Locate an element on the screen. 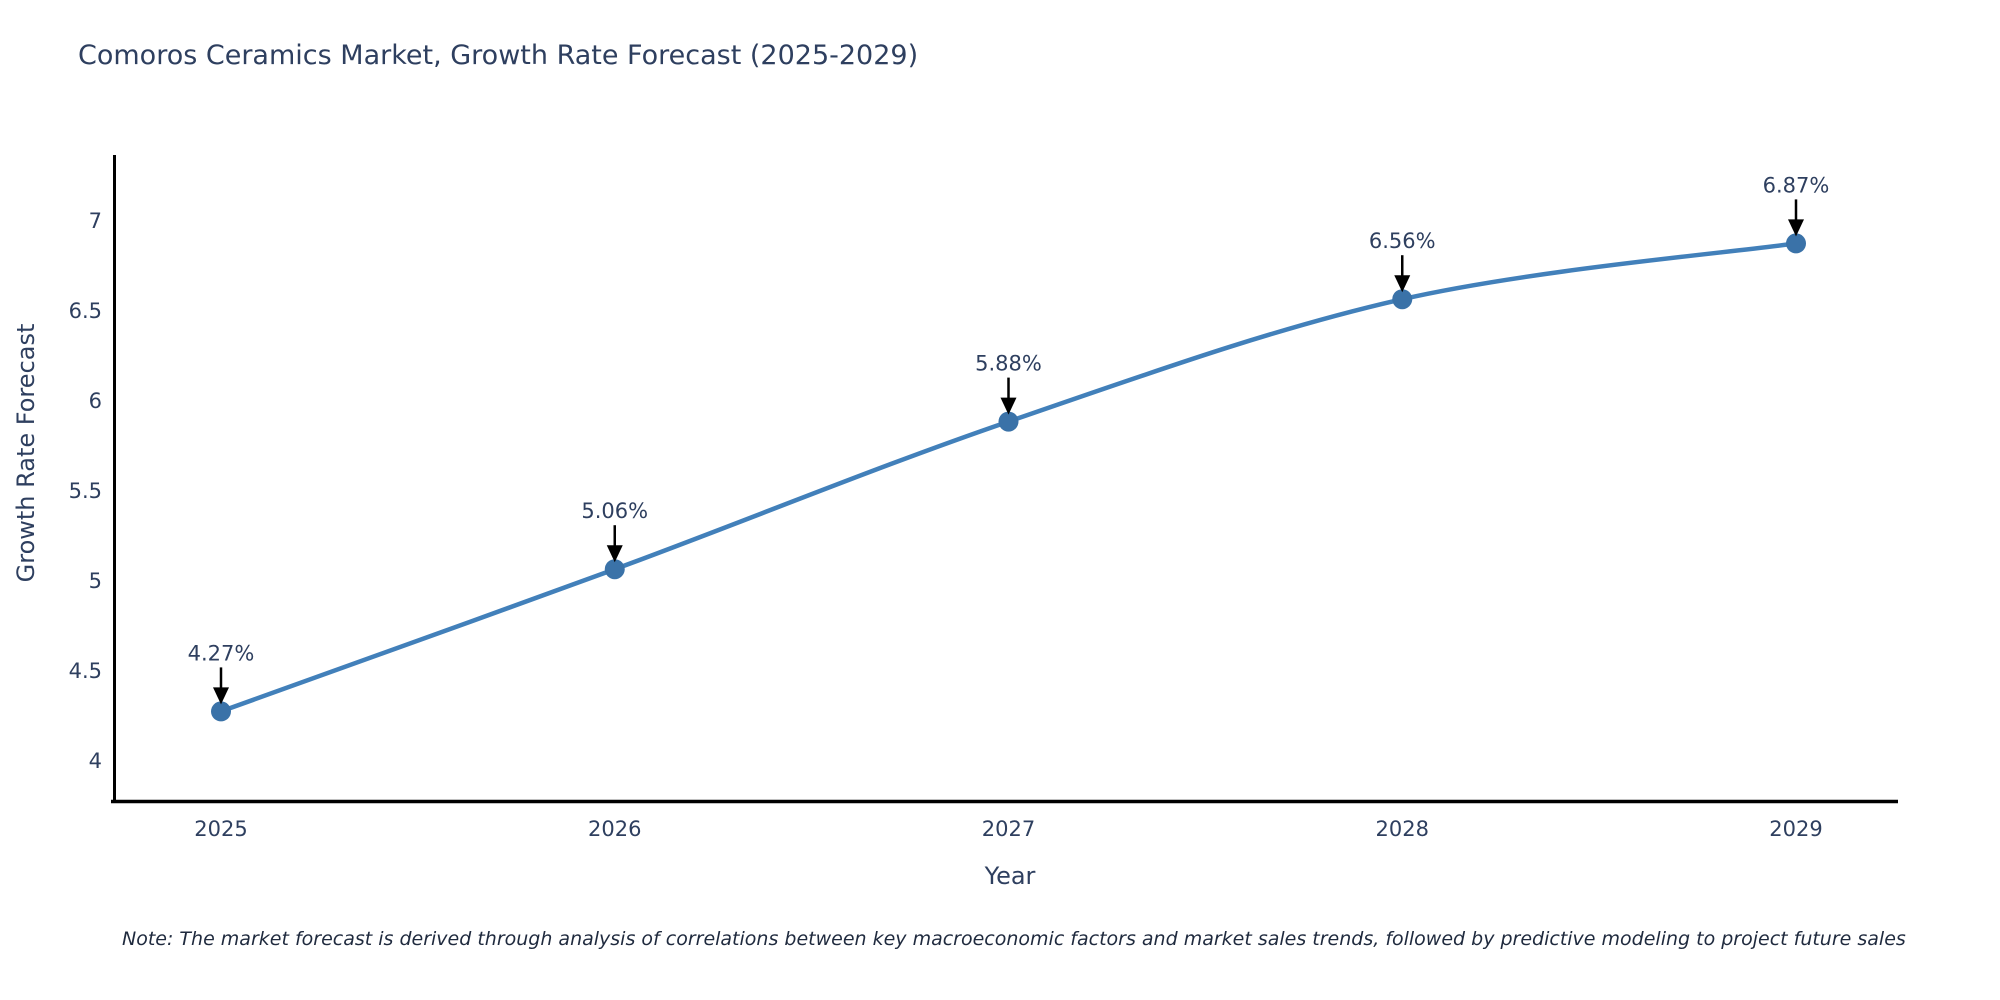 This screenshot has height=1000, width=2000. x-axis-title: Year is located at coordinates (1010, 876).